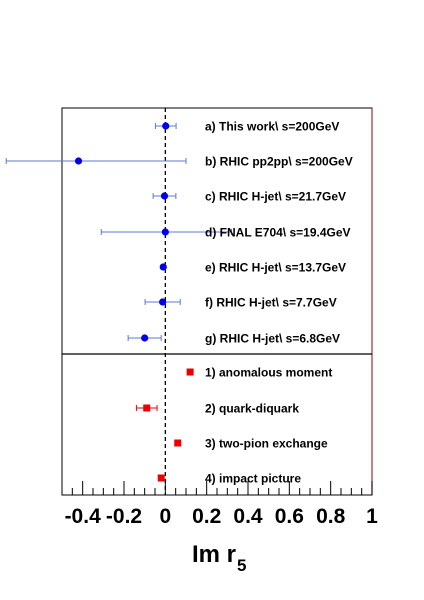 This screenshot has height=600, width=424. I want to click on x-axis-title: Im r5, so click(219, 558).